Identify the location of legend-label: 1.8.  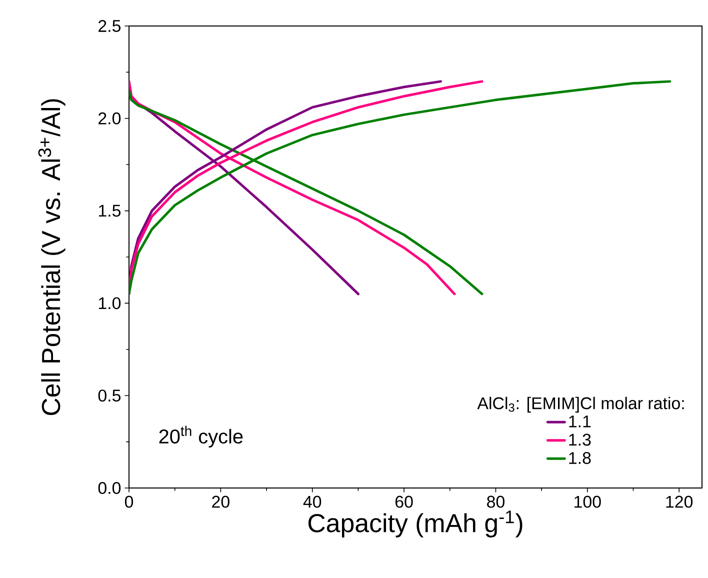
(580, 458).